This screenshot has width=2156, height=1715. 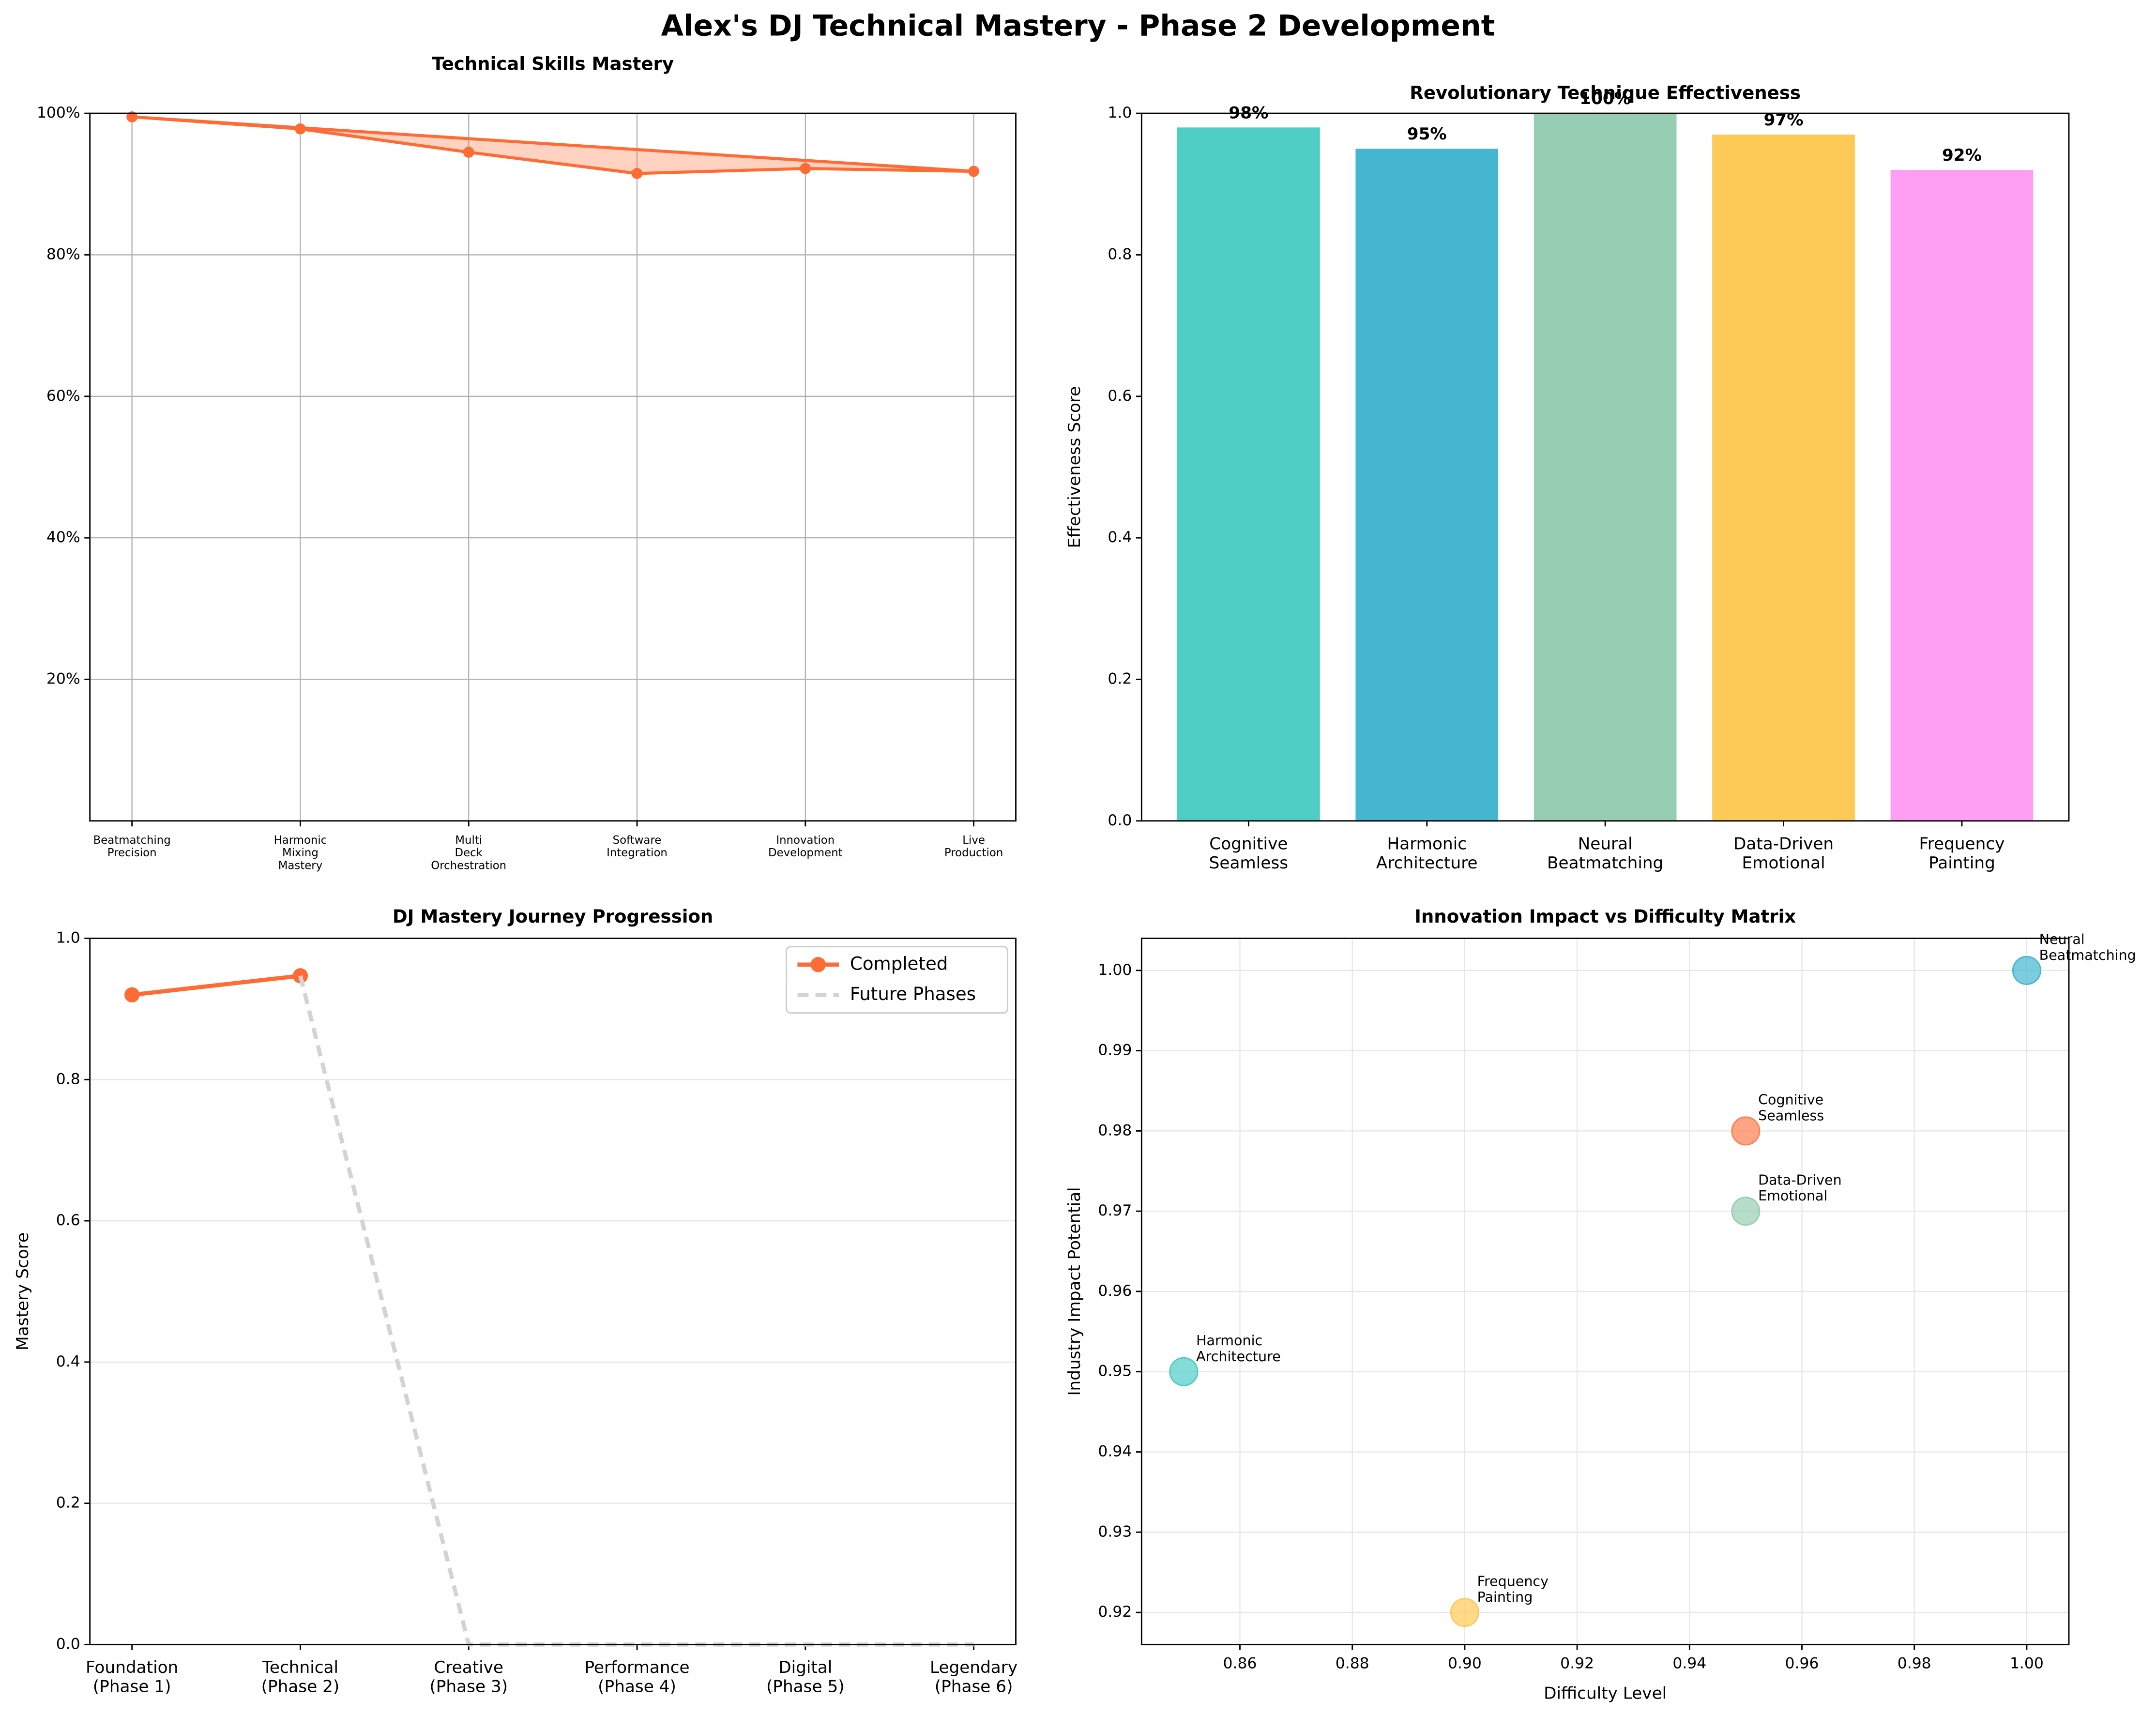 What do you see at coordinates (1115, 1452) in the screenshot?
I see `y-tick-label: 0.94` at bounding box center [1115, 1452].